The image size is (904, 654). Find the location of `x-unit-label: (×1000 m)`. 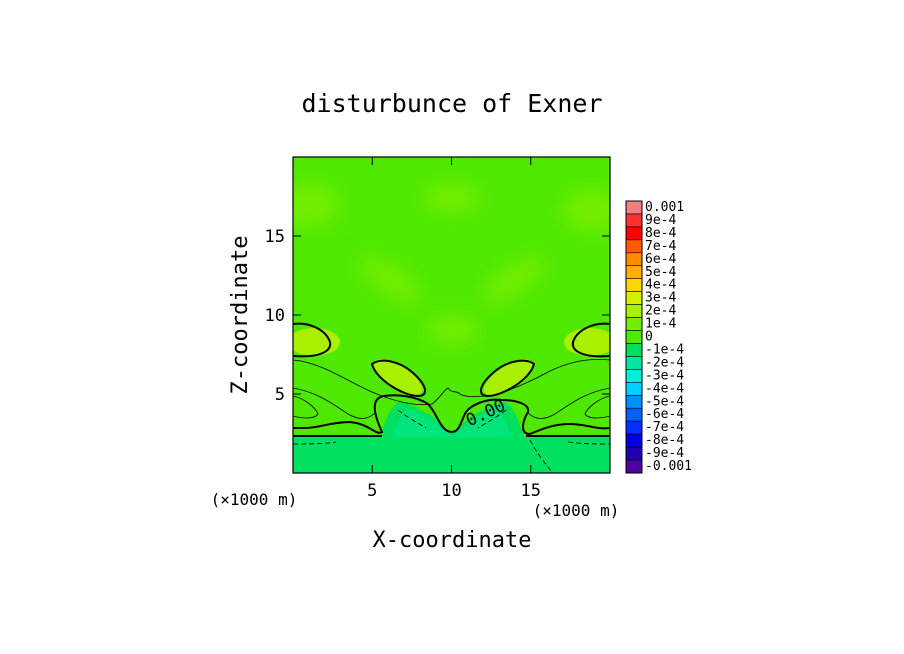

x-unit-label: (×1000 m) is located at coordinates (254, 499).